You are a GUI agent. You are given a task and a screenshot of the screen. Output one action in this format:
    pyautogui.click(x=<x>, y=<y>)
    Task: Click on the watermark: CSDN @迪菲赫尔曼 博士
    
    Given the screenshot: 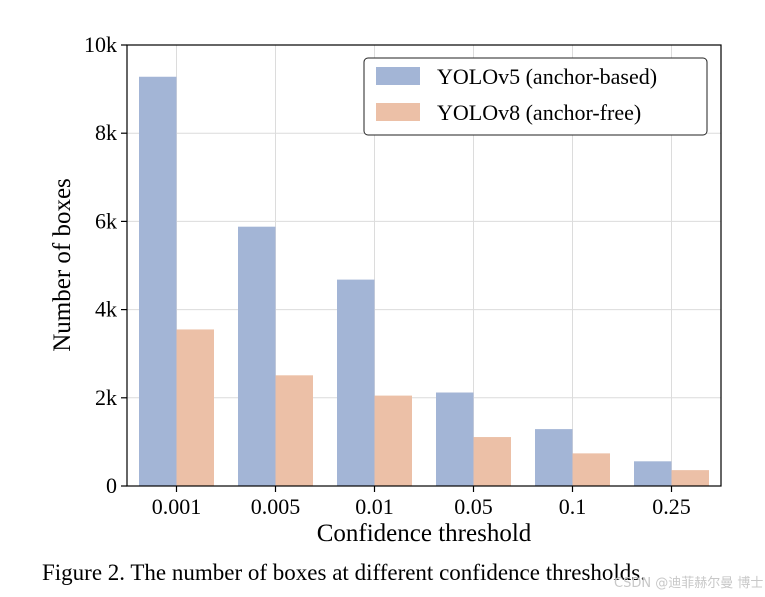 What is the action you would take?
    pyautogui.click(x=689, y=583)
    